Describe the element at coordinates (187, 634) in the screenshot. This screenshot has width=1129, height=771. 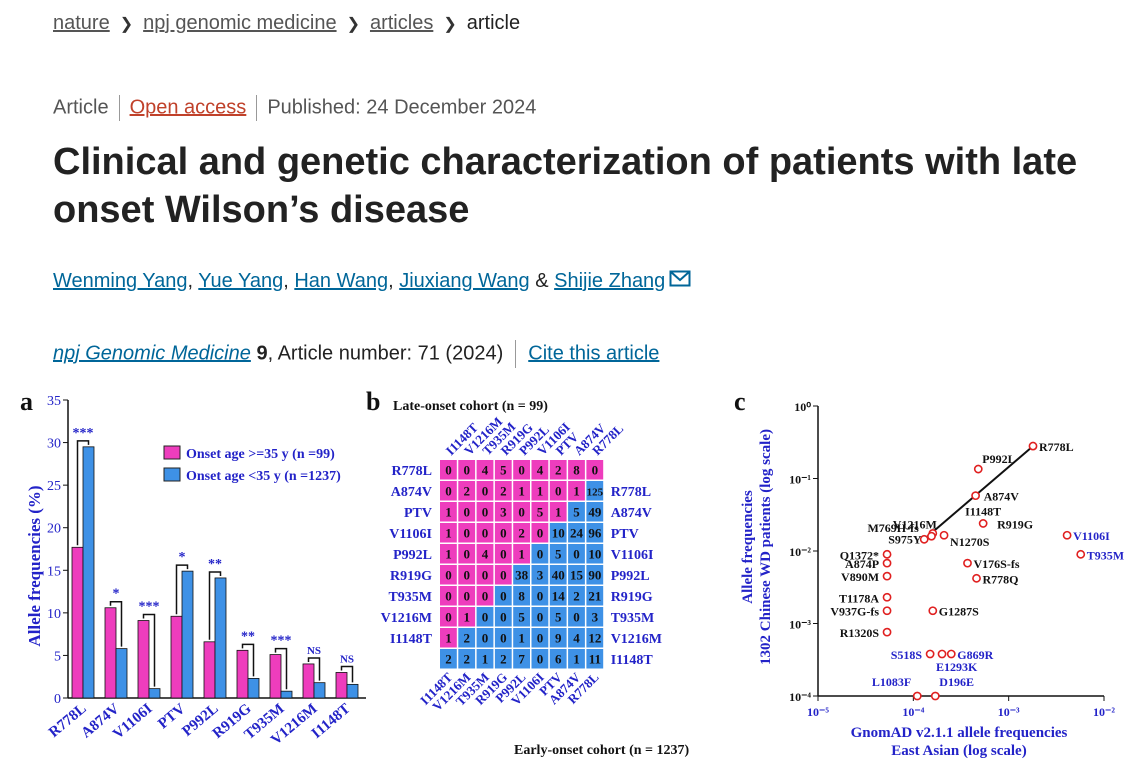
I see `bar-early-PTV` at that location.